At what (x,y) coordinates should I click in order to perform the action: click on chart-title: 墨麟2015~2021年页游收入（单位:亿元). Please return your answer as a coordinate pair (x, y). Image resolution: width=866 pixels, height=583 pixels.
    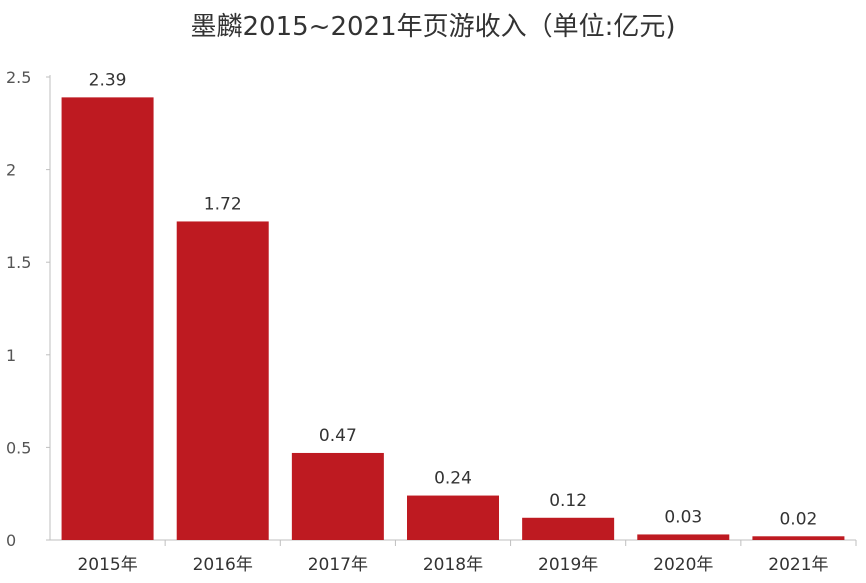
    Looking at the image, I should click on (433, 27).